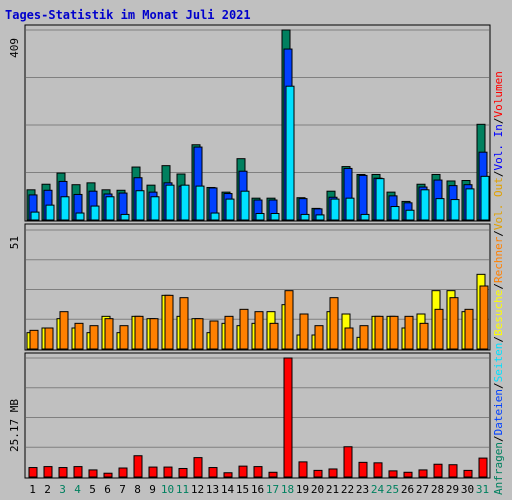  What do you see at coordinates (167, 489) in the screenshot?
I see `day-label-10: 10` at bounding box center [167, 489].